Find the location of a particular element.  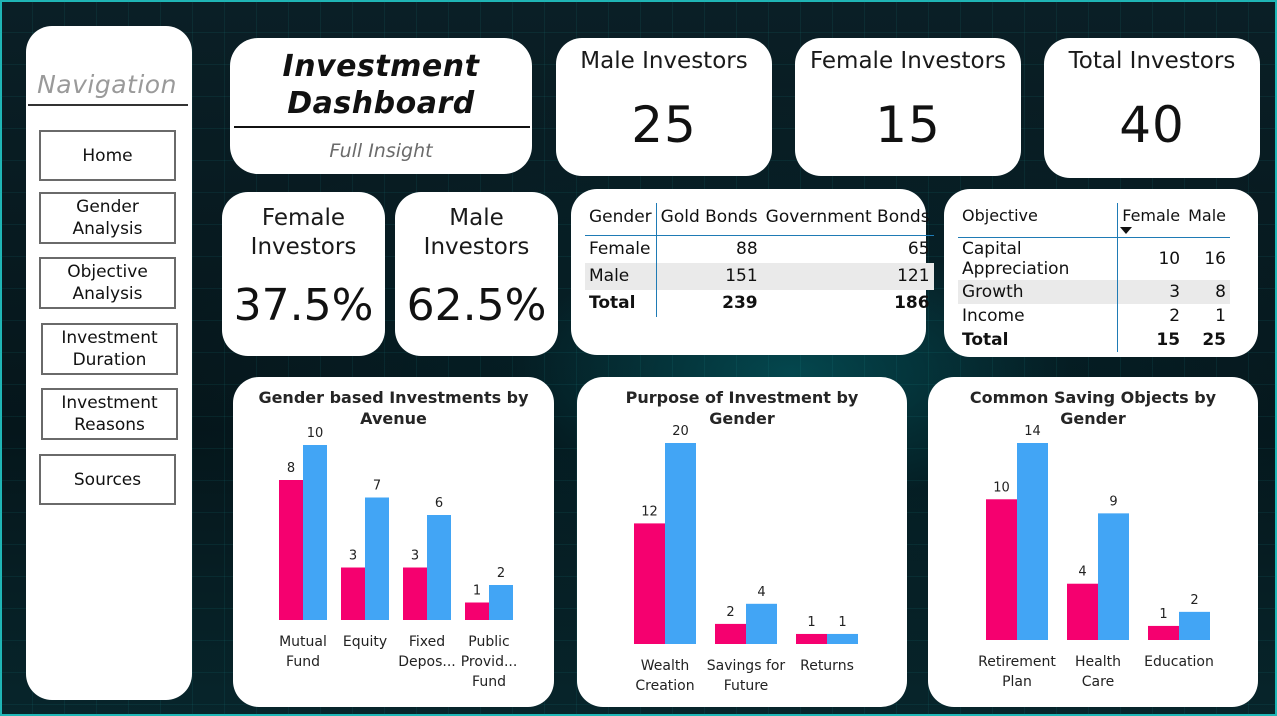

nav-button-objective-analysis: Objective Analysis is located at coordinates (107, 283).